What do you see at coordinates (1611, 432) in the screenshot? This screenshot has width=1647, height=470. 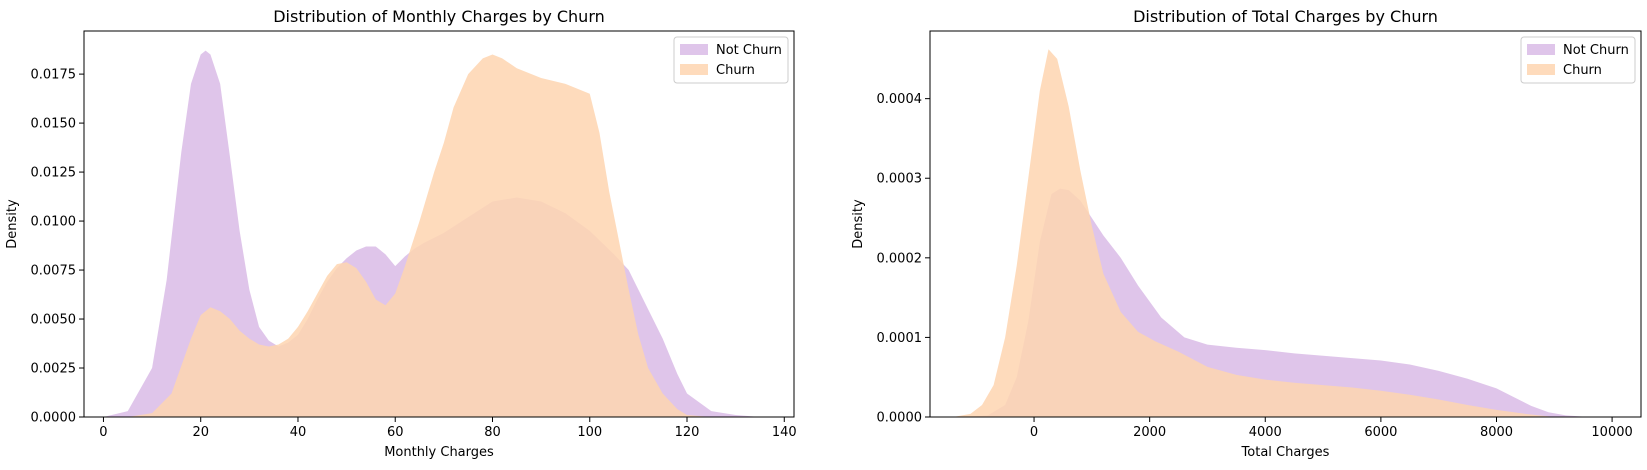 I see `x-tick-label: 10000` at bounding box center [1611, 432].